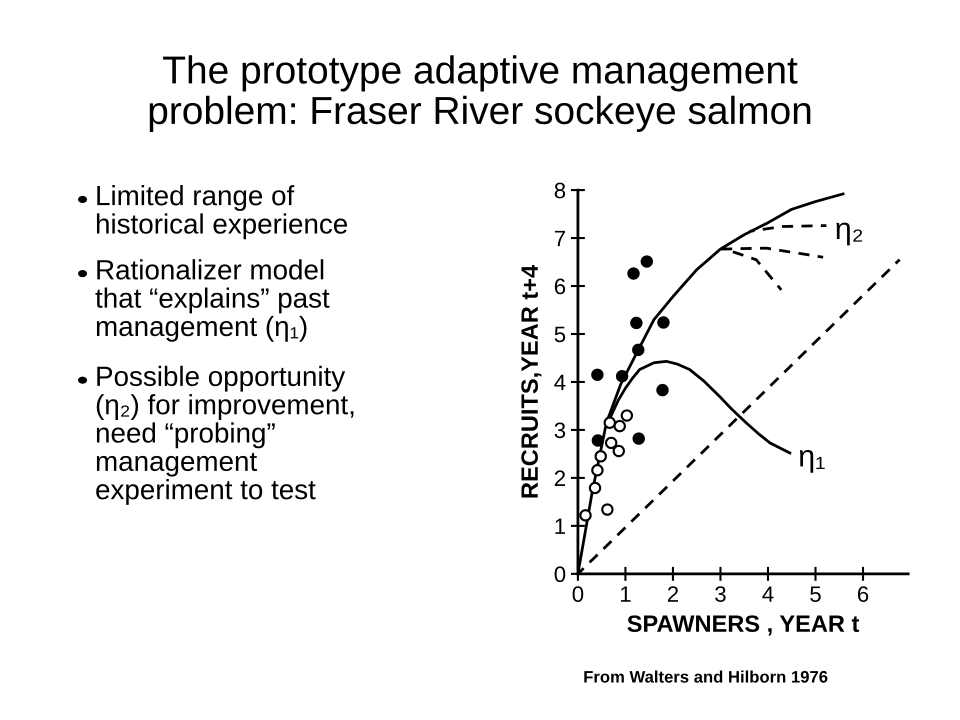 This screenshot has width=960, height=720. I want to click on text: Limited range of historical experience, so click(222, 212).